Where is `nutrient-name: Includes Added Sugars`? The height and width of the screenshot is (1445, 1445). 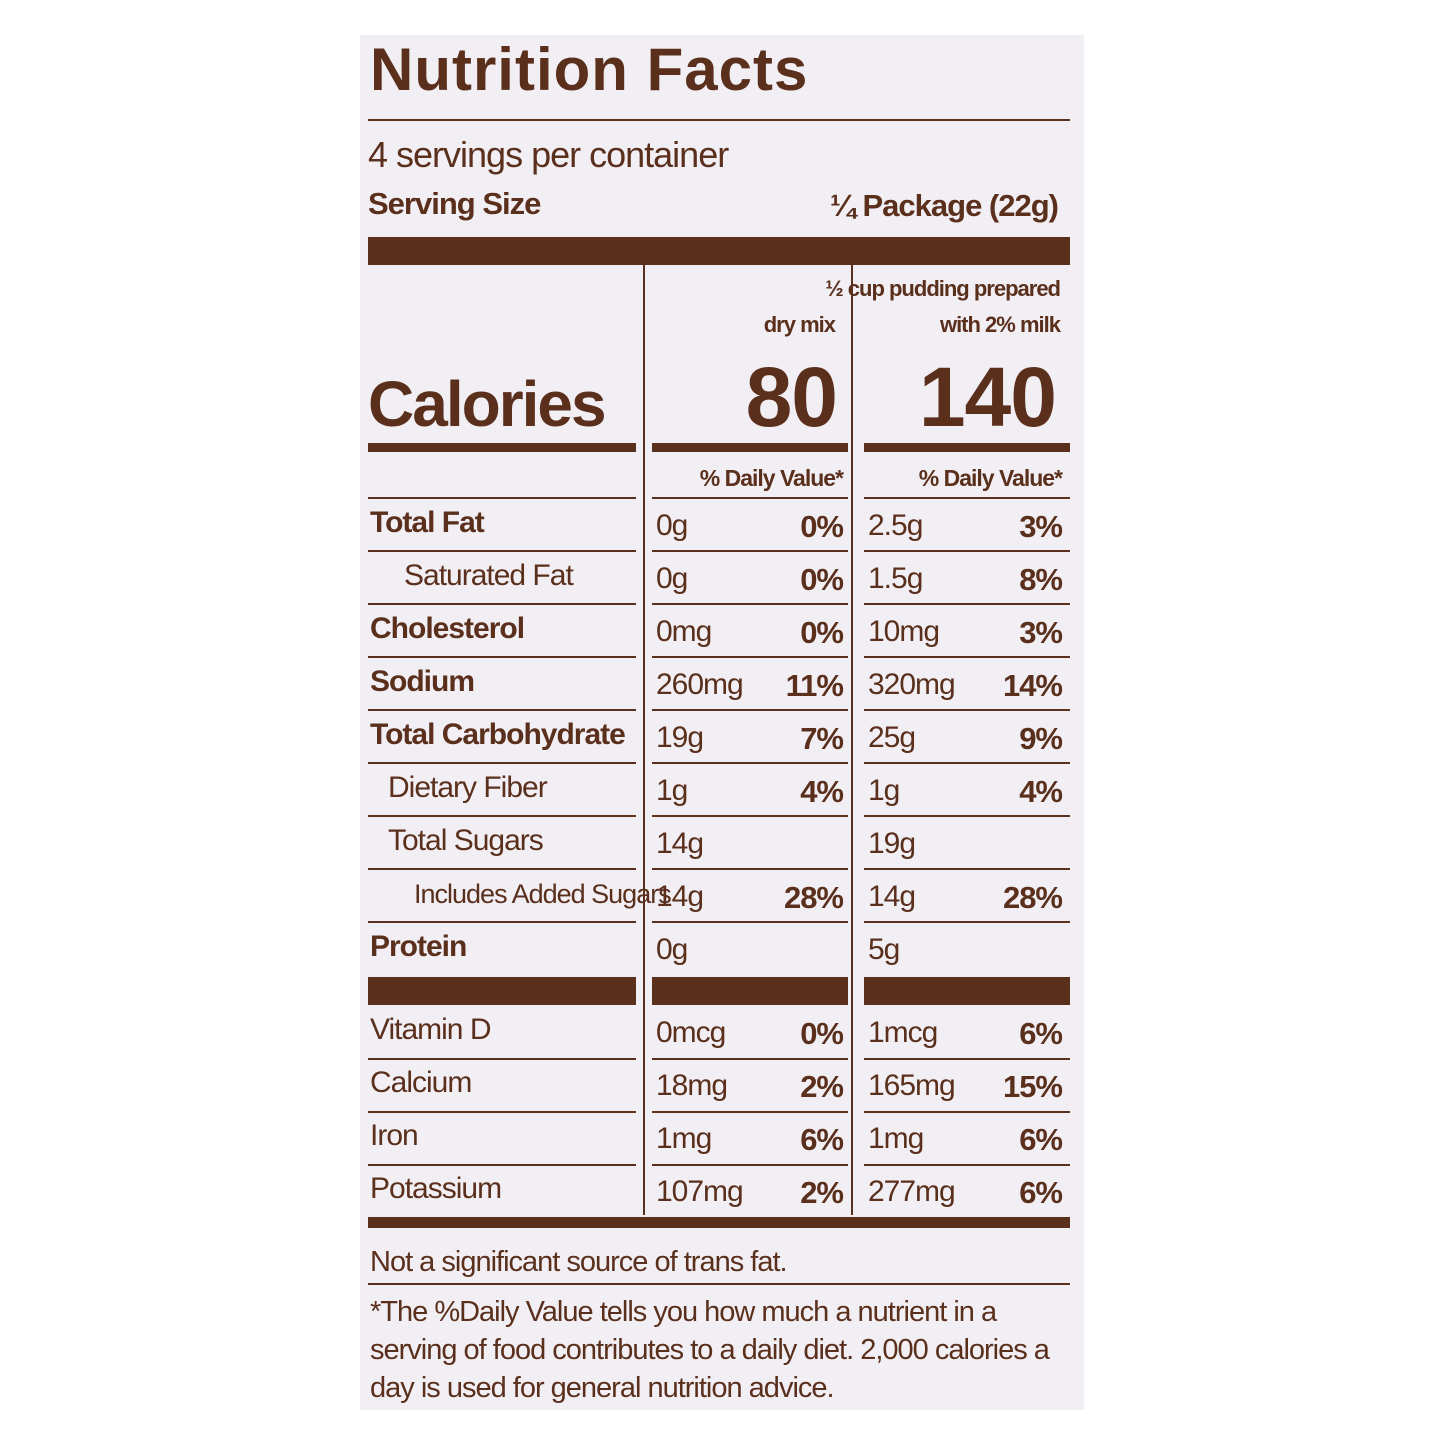
nutrient-name: Includes Added Sugars is located at coordinates (543, 893).